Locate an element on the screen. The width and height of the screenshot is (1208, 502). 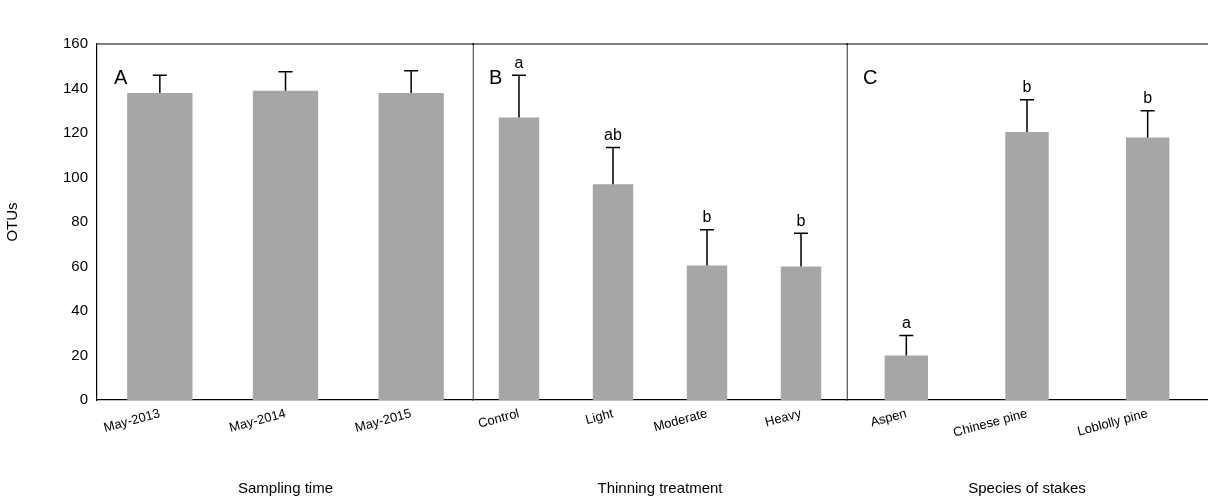
x-tick-label: Heavy is located at coordinates (783, 417).